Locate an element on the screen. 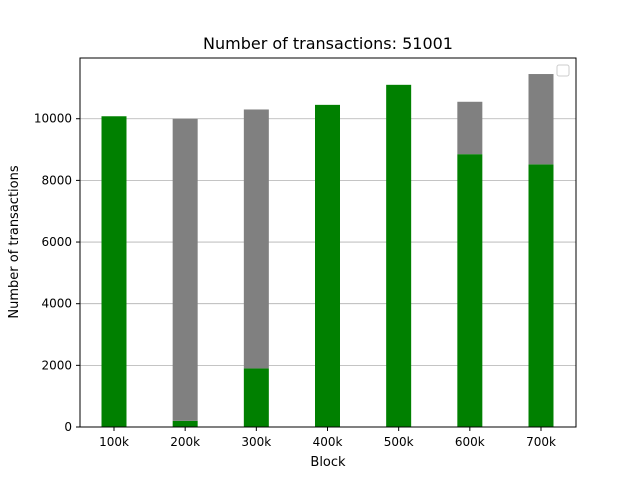 The width and height of the screenshot is (640, 480). x-axis-ticks: 100k 200k 300k 400k 500k 600k 700k is located at coordinates (327, 438).